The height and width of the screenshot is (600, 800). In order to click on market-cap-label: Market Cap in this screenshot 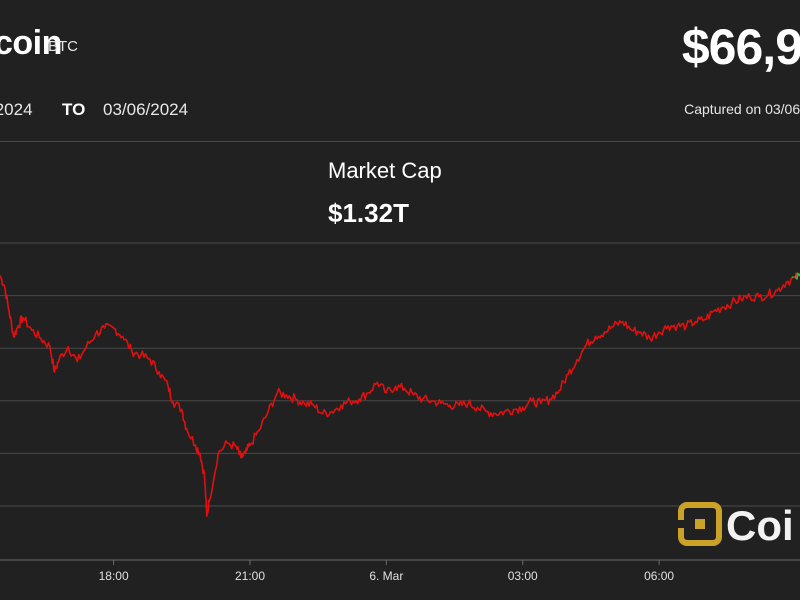, I will do `click(385, 170)`.